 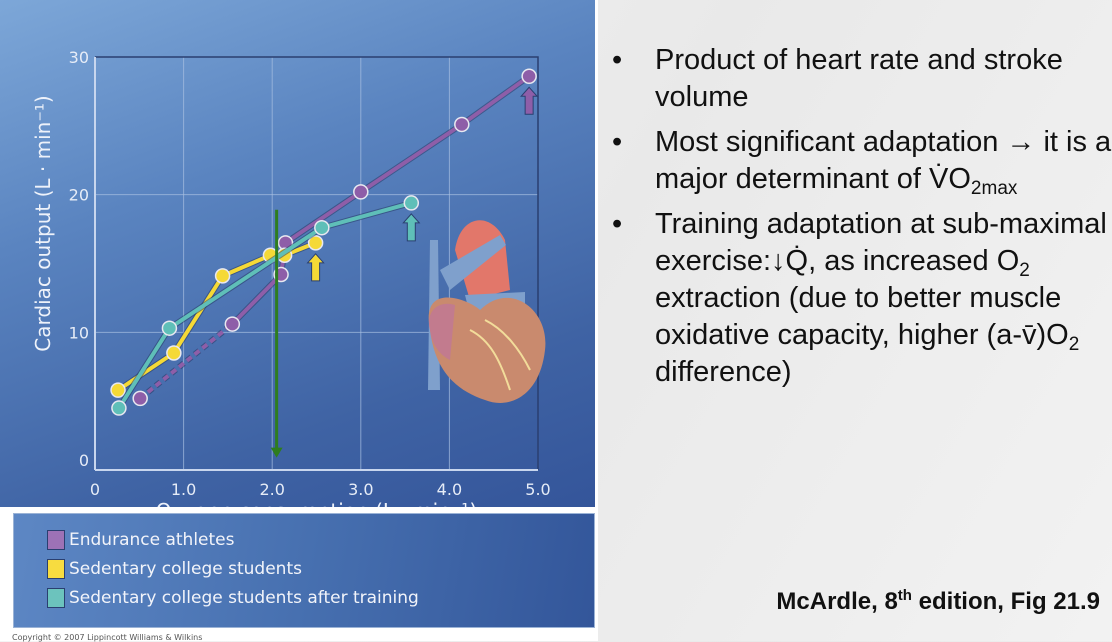 What do you see at coordinates (43, 223) in the screenshot?
I see `y-axis-label: Cardiac output (L · min⁻¹)` at bounding box center [43, 223].